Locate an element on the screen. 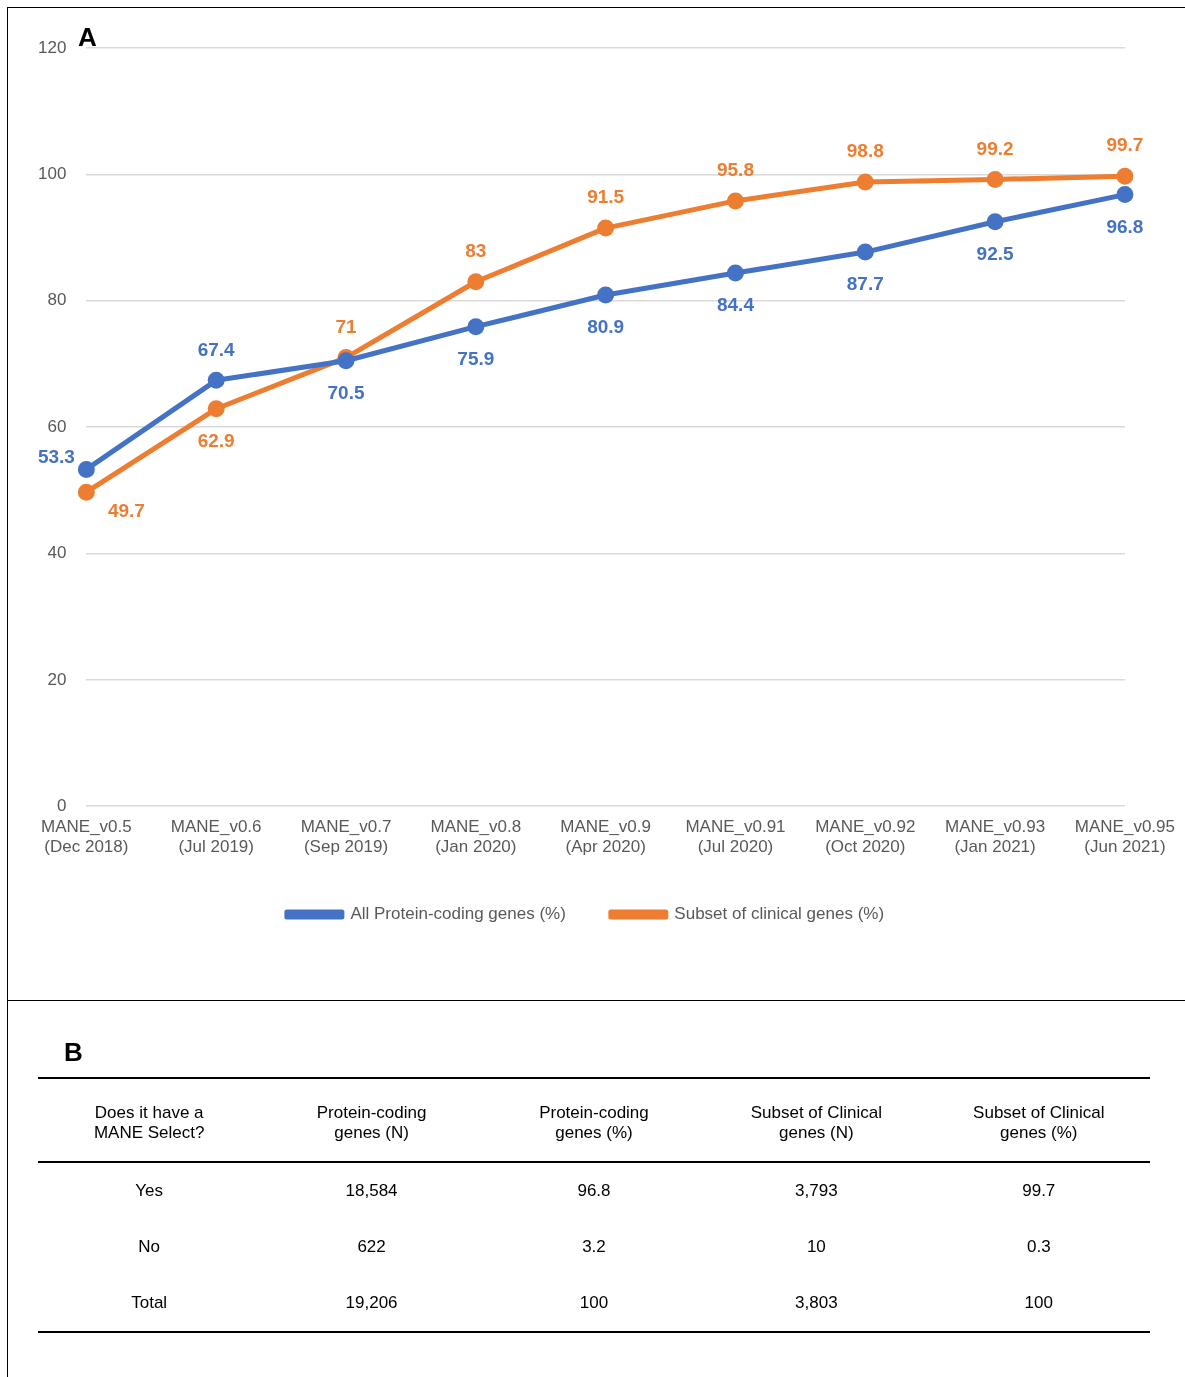 The image size is (1185, 1377). data-label: 3,803 is located at coordinates (816, 1303).